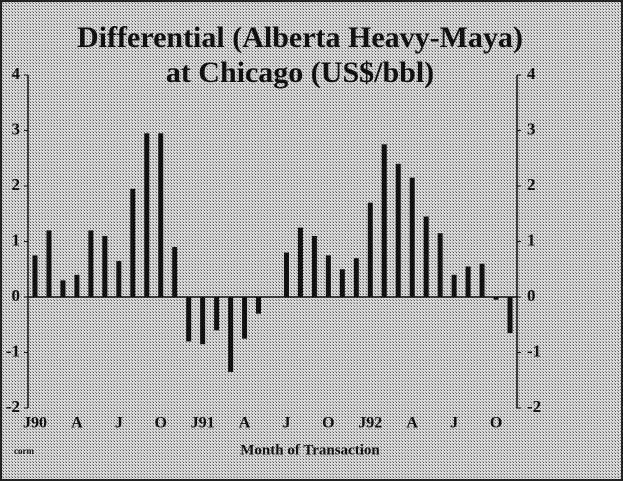 This screenshot has height=481, width=623. What do you see at coordinates (531, 239) in the screenshot?
I see `y2-tick-label: 1` at bounding box center [531, 239].